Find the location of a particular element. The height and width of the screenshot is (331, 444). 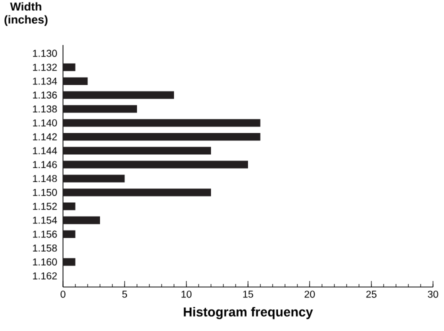

x-tick-label: 10 is located at coordinates (187, 294).